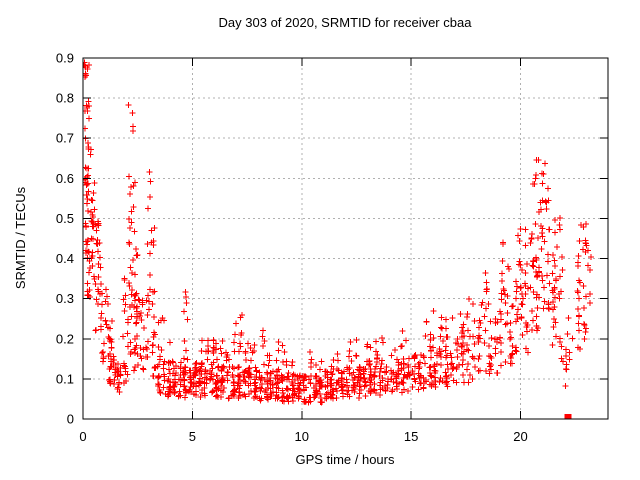 This screenshot has width=640, height=480. What do you see at coordinates (65, 98) in the screenshot?
I see `y-tick-label: 0.8` at bounding box center [65, 98].